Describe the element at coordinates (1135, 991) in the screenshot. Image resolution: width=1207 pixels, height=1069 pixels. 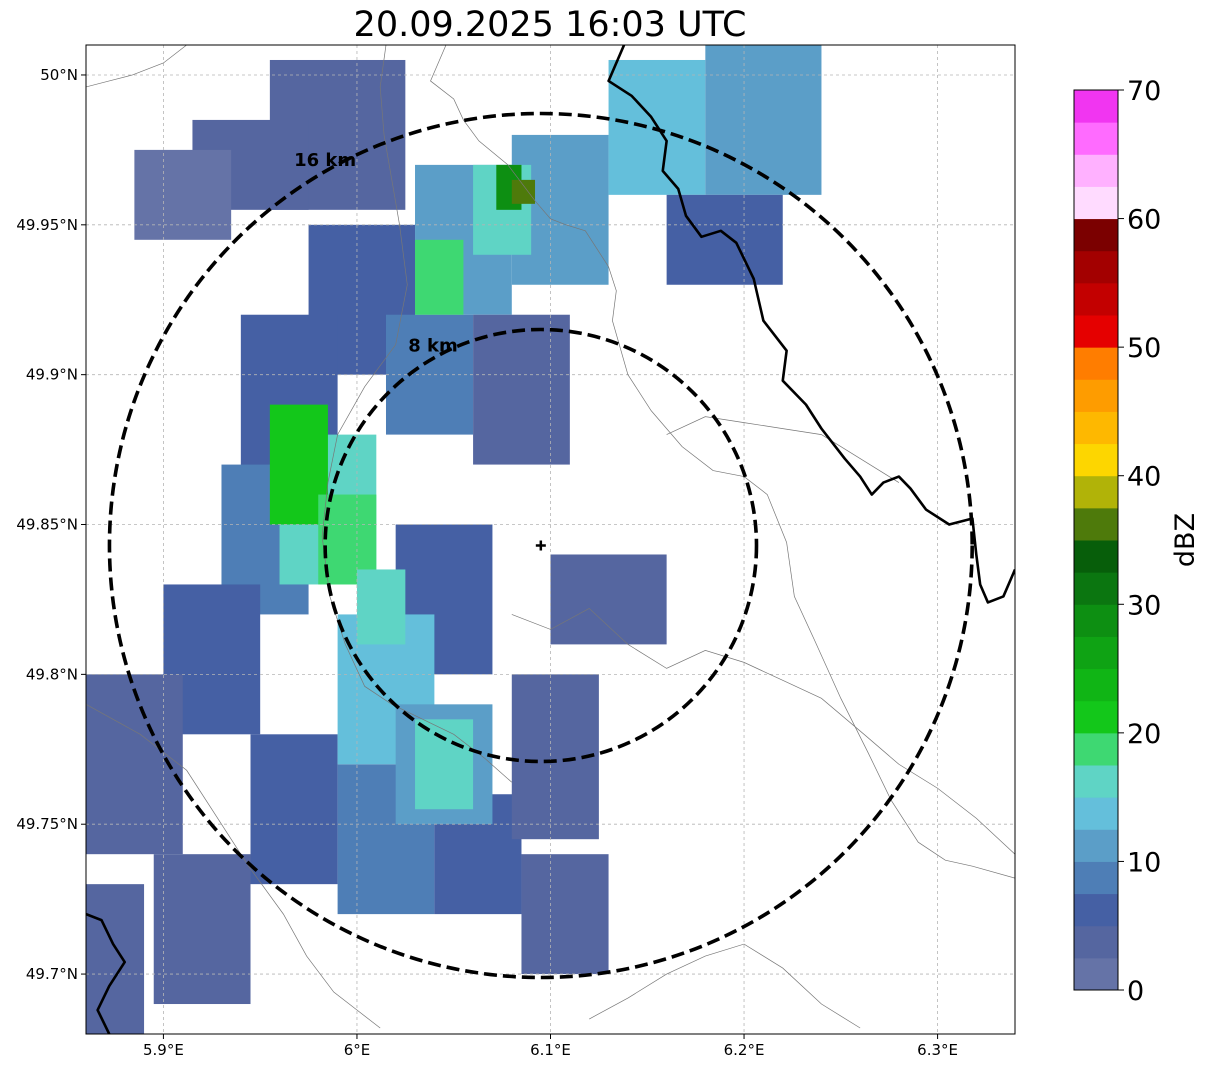
I see `colorbar-tick-label: 0` at that location.